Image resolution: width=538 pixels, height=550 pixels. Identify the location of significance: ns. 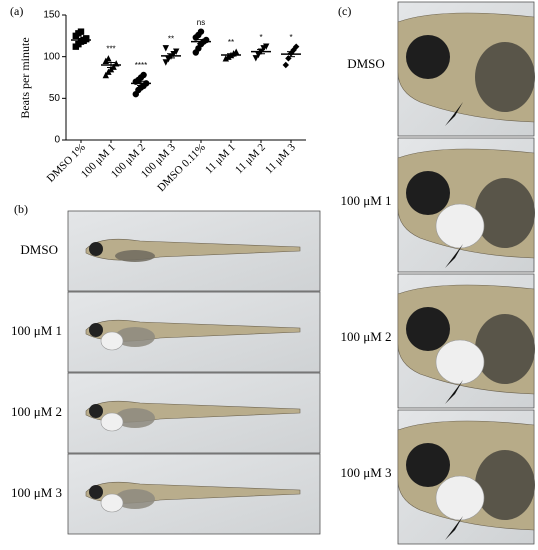
(201, 22).